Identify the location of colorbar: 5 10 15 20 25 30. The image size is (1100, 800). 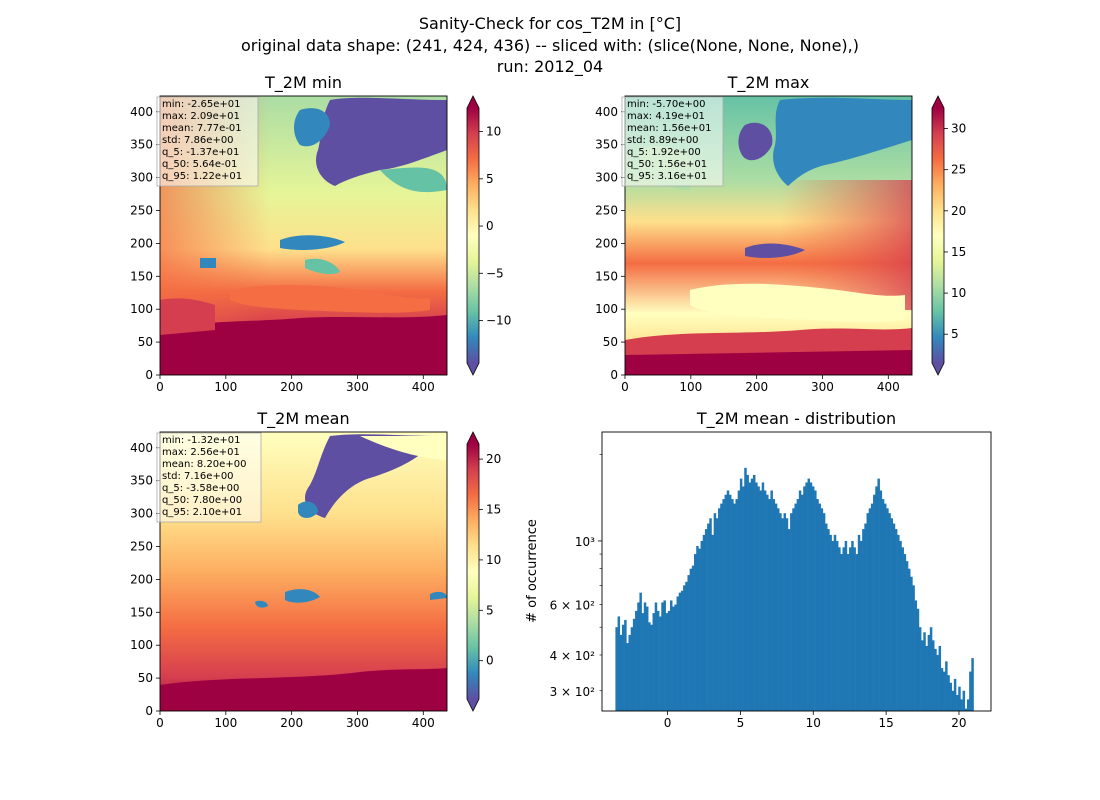
(948, 235).